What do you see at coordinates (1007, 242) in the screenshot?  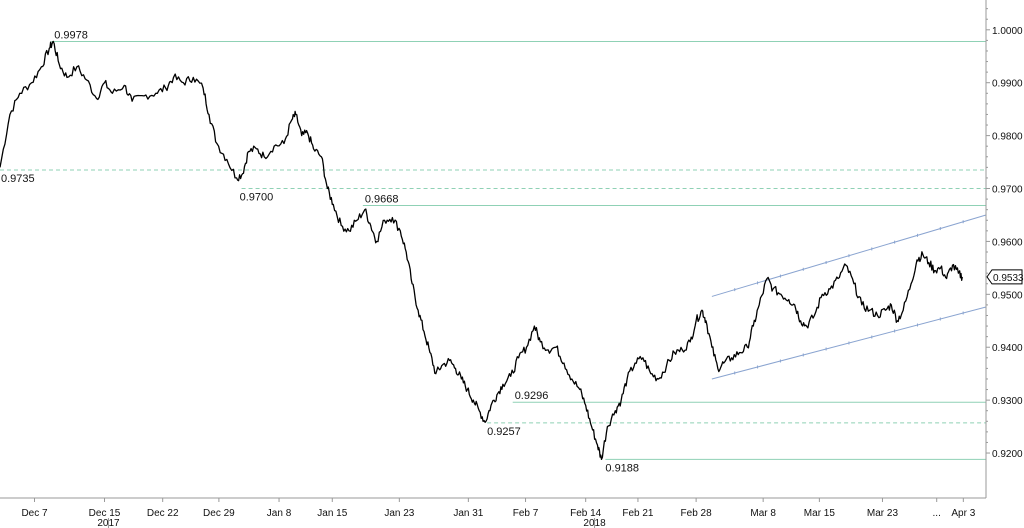 I see `y-tick-label-4: 0.9600` at bounding box center [1007, 242].